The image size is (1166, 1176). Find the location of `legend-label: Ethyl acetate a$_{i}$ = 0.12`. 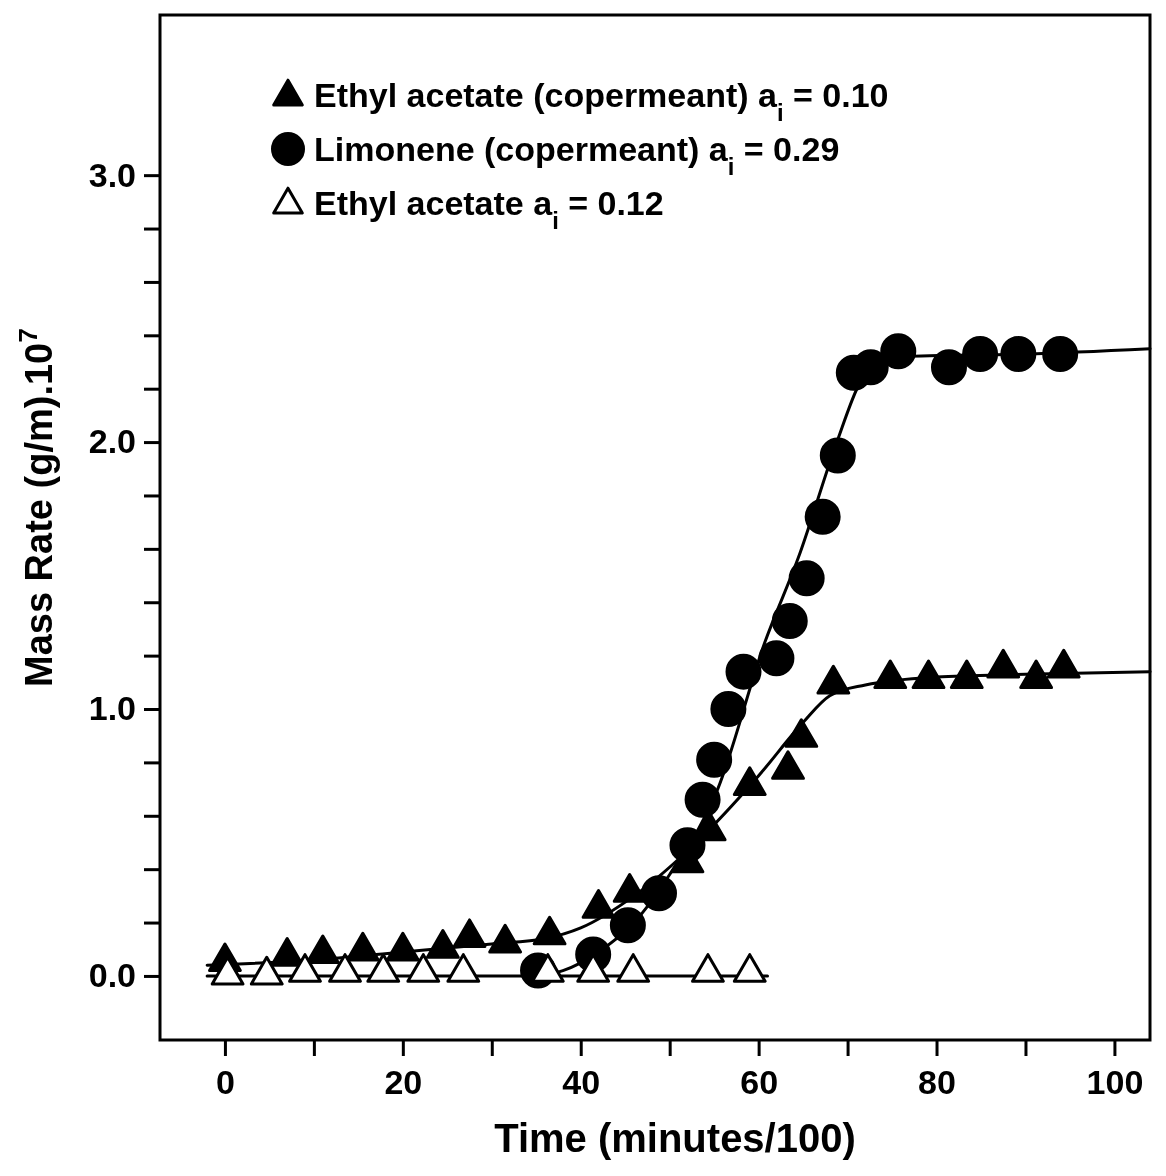

legend-label: Ethyl acetate a$_{i}$ = 0.12 is located at coordinates (489, 208).